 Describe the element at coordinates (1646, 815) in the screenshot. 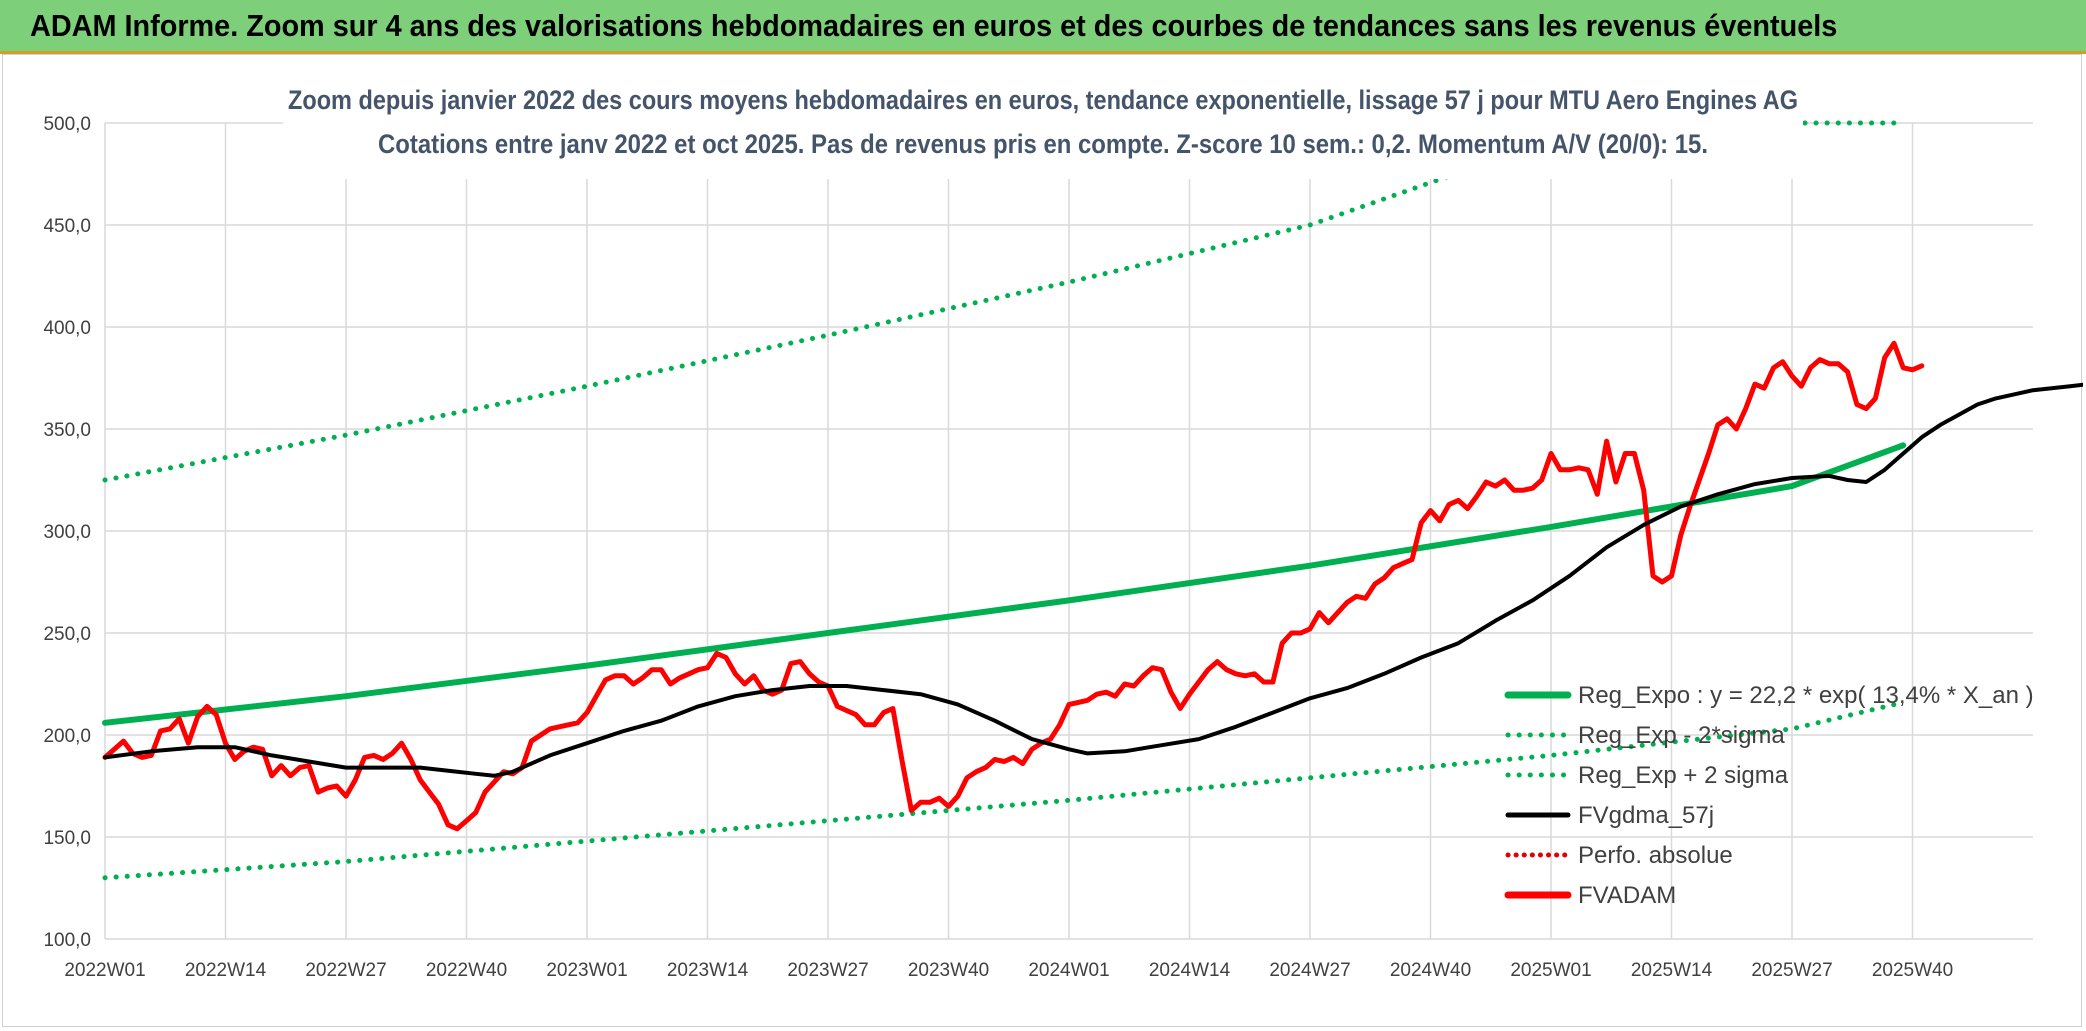

I see `legend-label: FVgdma_57j` at that location.